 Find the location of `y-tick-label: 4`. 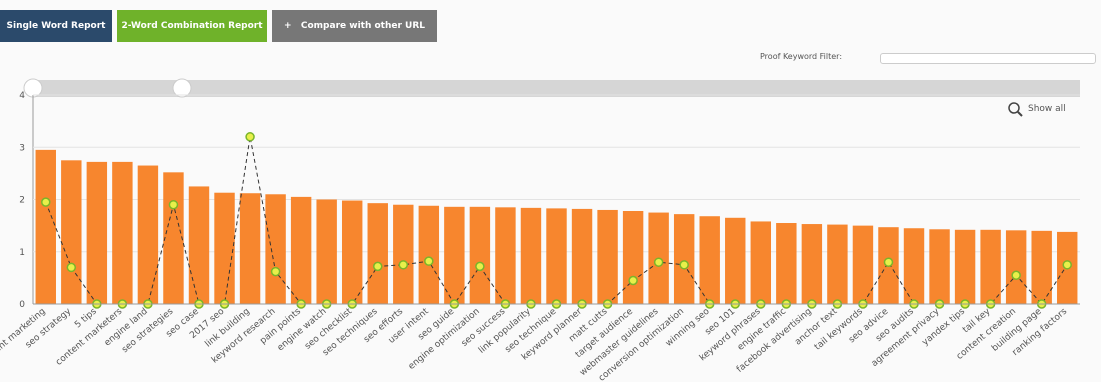

y-tick-label: 4 is located at coordinates (22, 96).